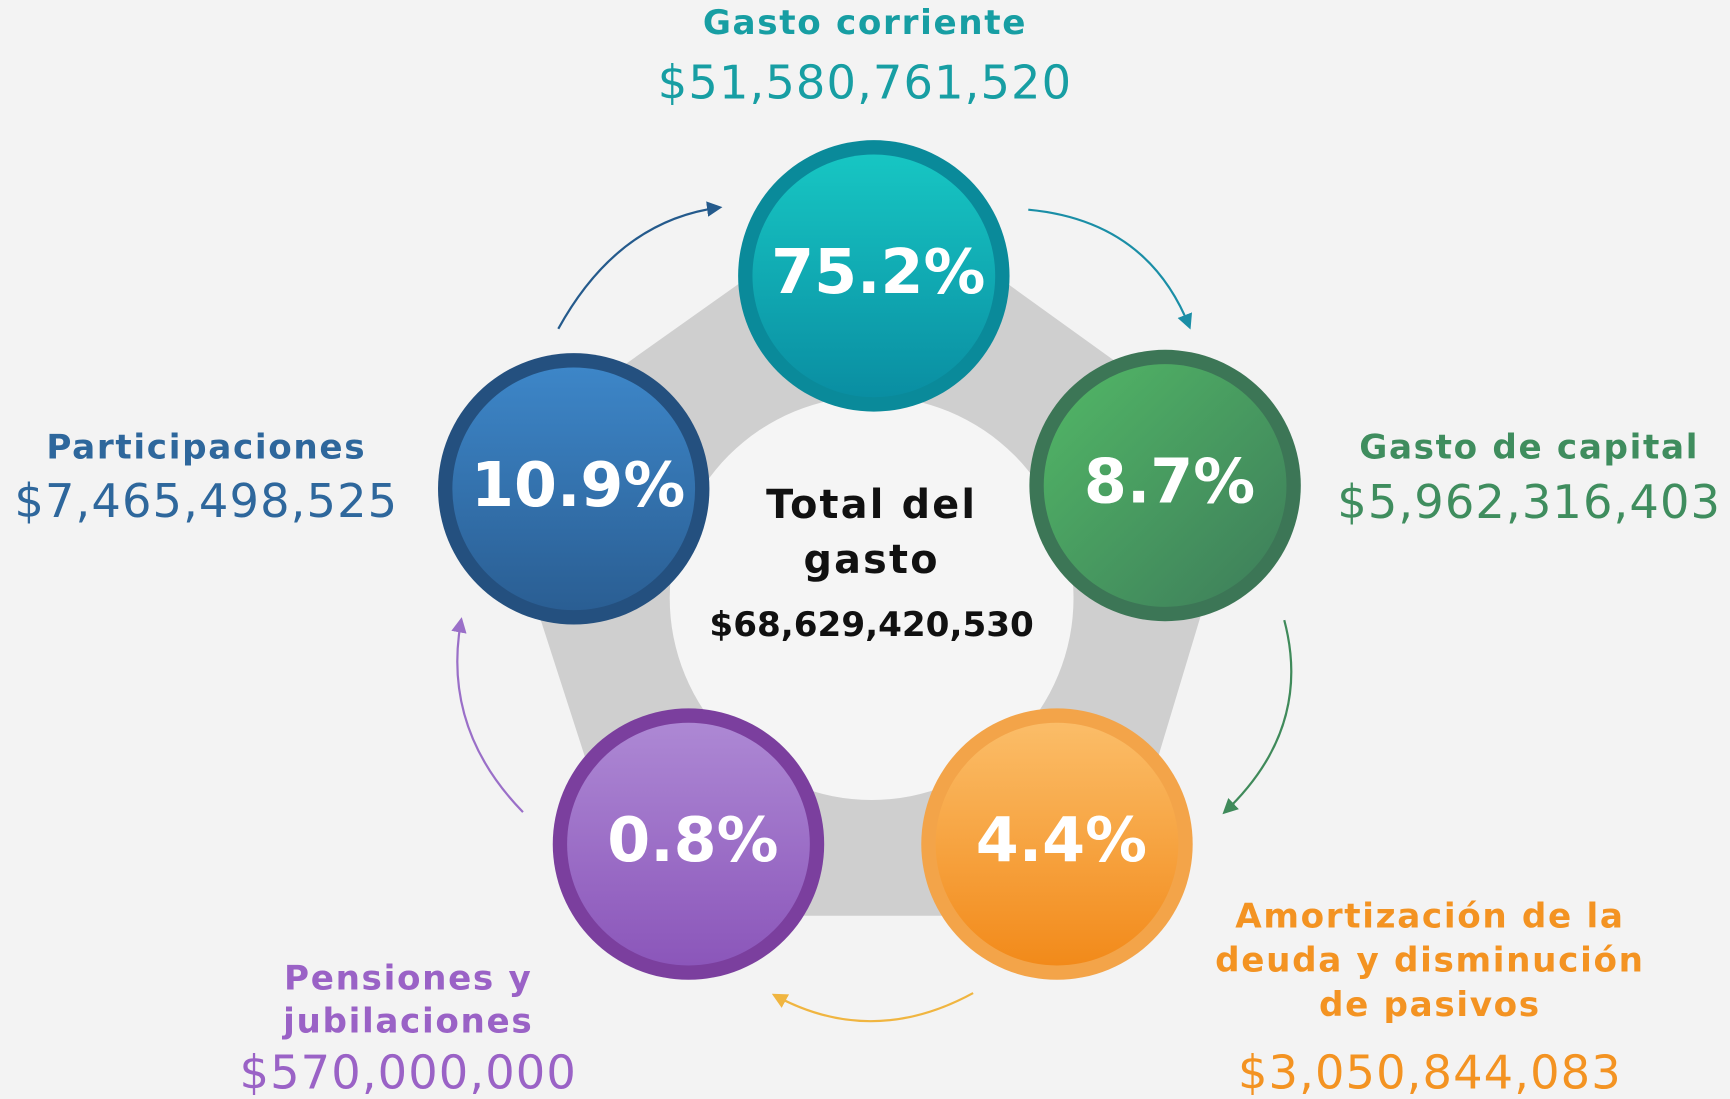 The height and width of the screenshot is (1099, 1730). Describe the element at coordinates (1061, 840) in the screenshot. I see `node-percent: 4.4%` at that location.